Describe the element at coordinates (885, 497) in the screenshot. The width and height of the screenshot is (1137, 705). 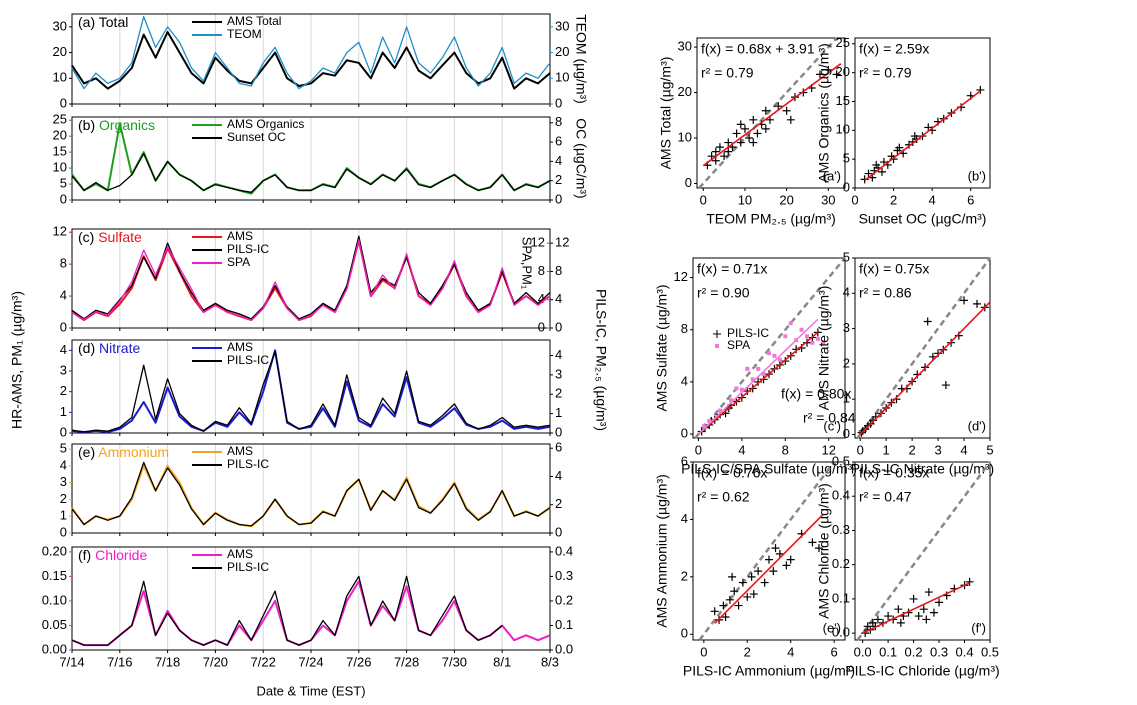
I see `fit-r2: r² = 0.47` at that location.